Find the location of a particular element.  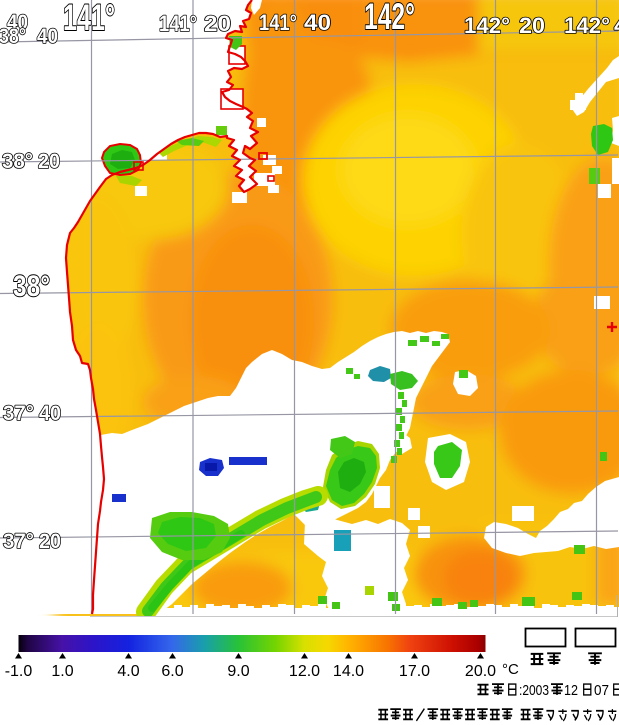

svg-text: 12.0 is located at coordinates (304, 671).